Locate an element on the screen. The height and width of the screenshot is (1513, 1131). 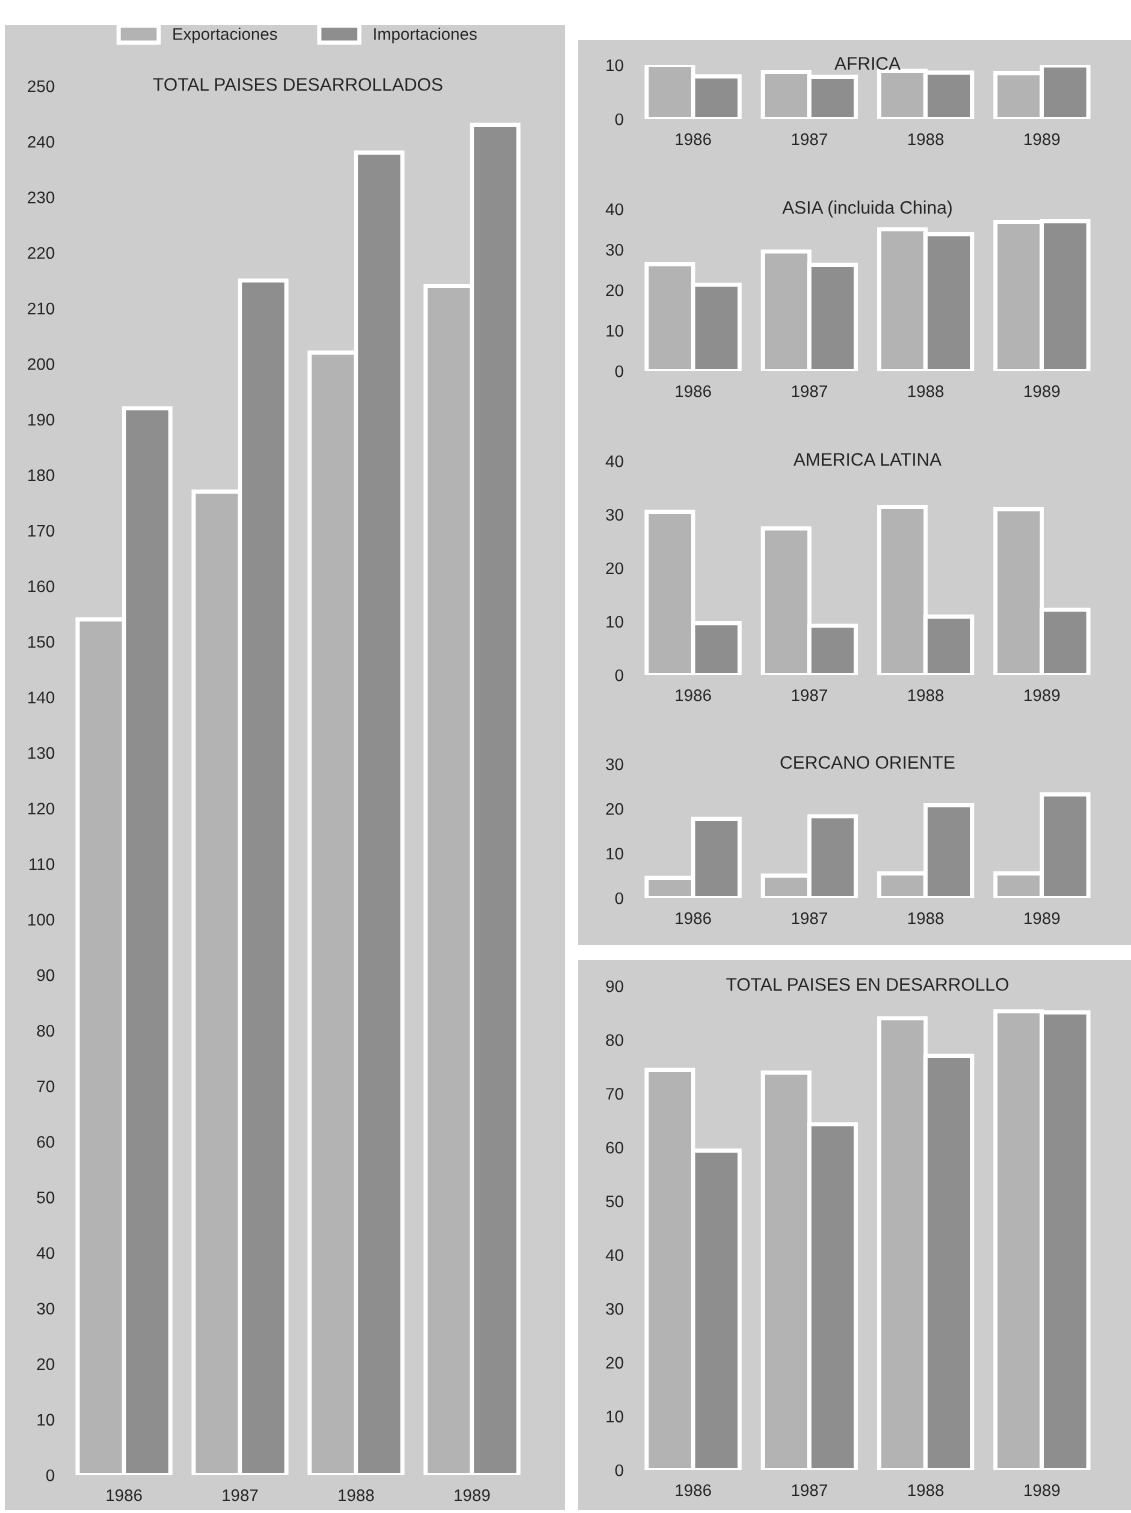
chart-title: CERCANO ORIENTE is located at coordinates (867, 762).